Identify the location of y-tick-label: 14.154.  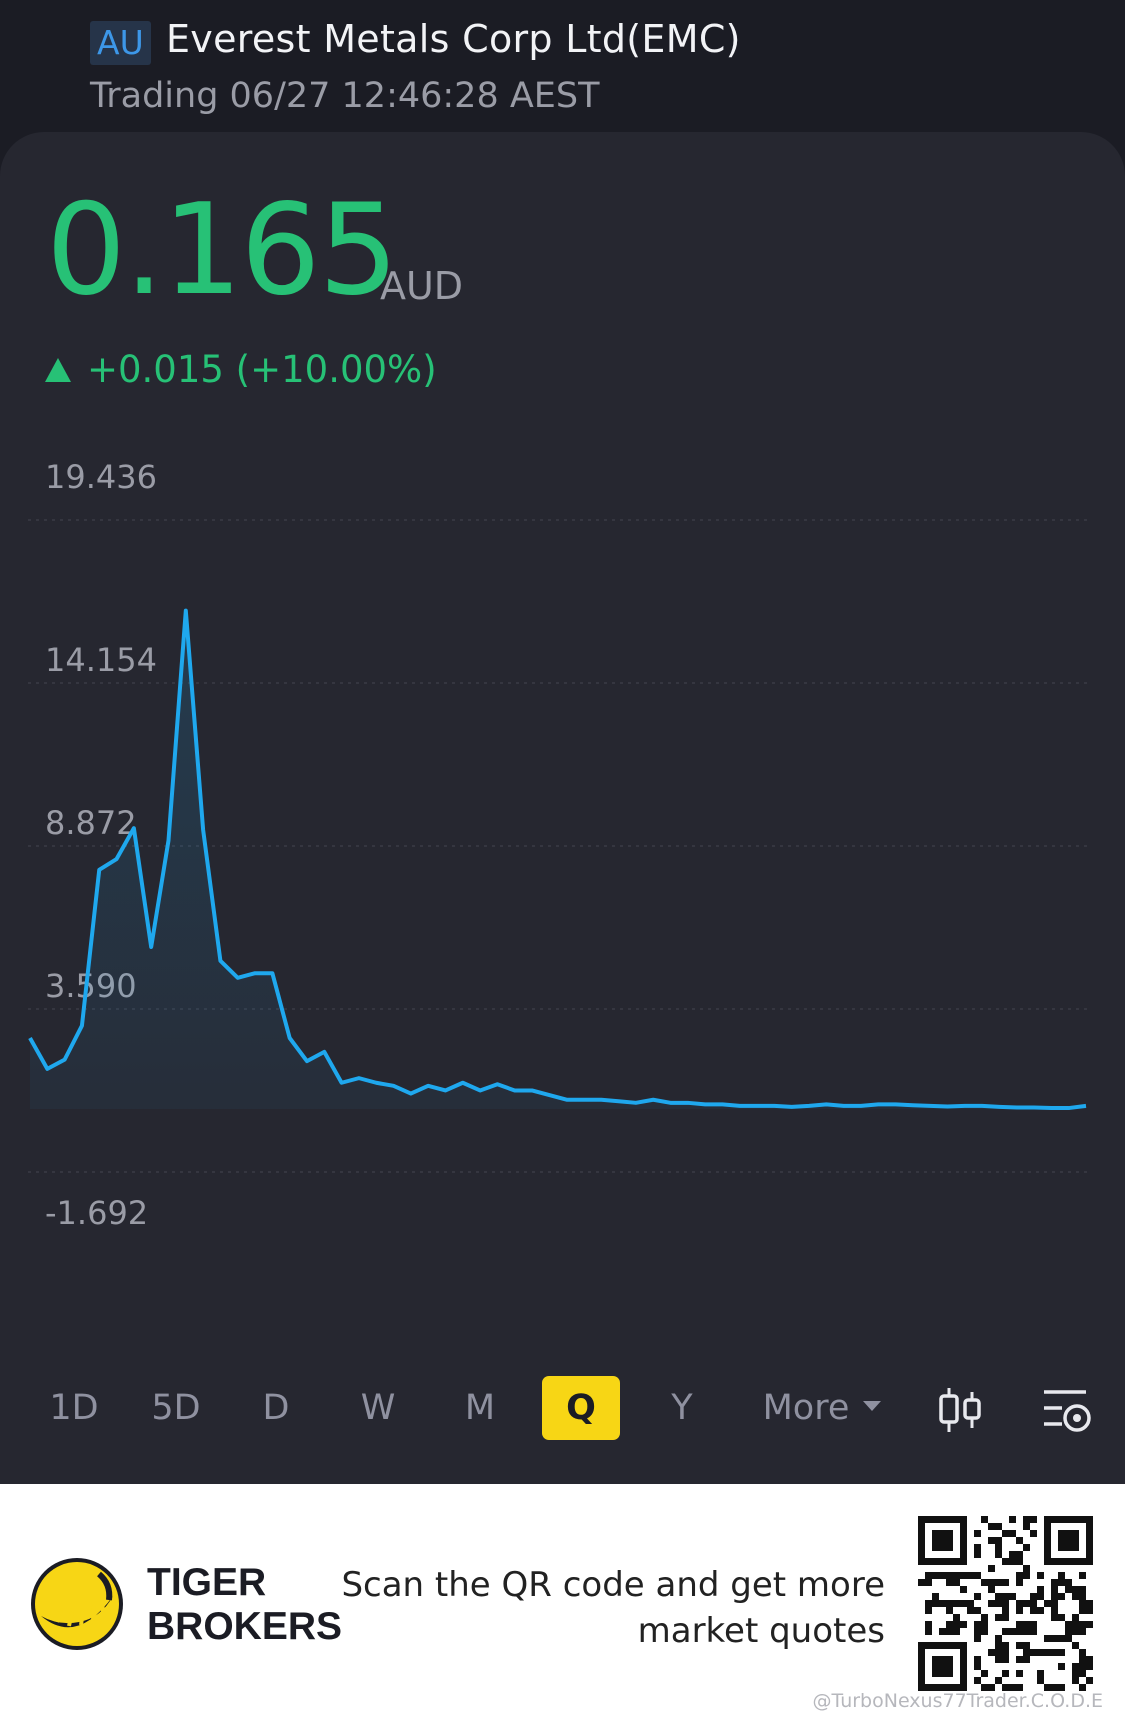
(101, 660).